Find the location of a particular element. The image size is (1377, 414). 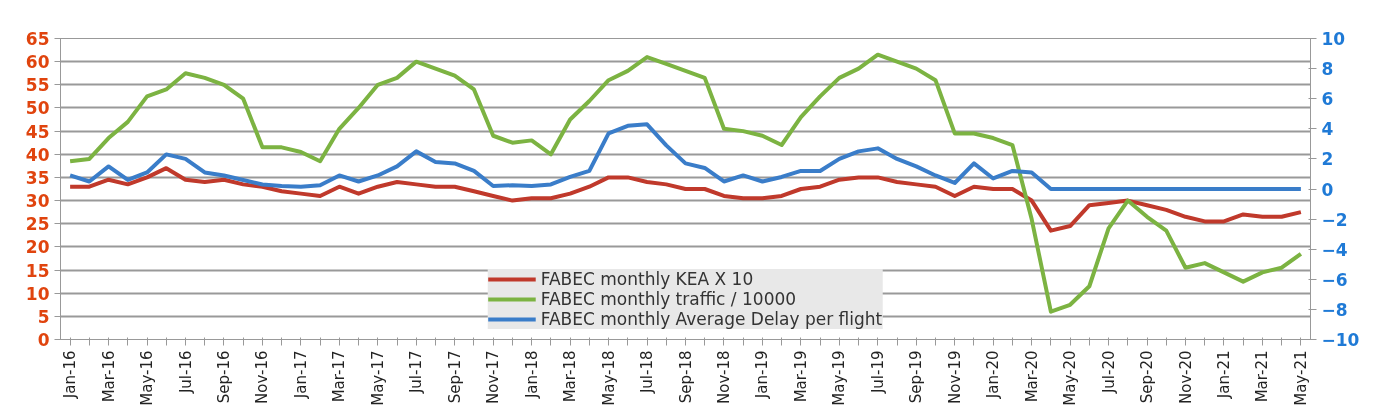

y2-tick-label: 4 is located at coordinates (1327, 129).